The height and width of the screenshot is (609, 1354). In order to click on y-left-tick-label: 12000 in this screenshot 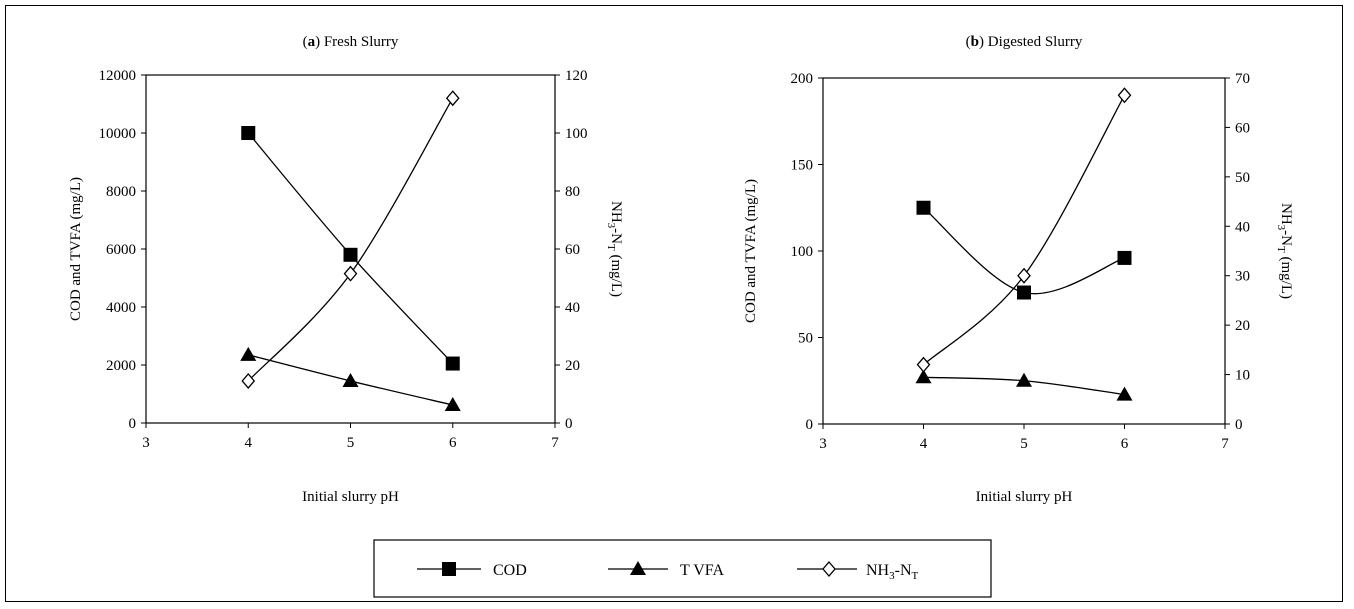, I will do `click(118, 76)`.